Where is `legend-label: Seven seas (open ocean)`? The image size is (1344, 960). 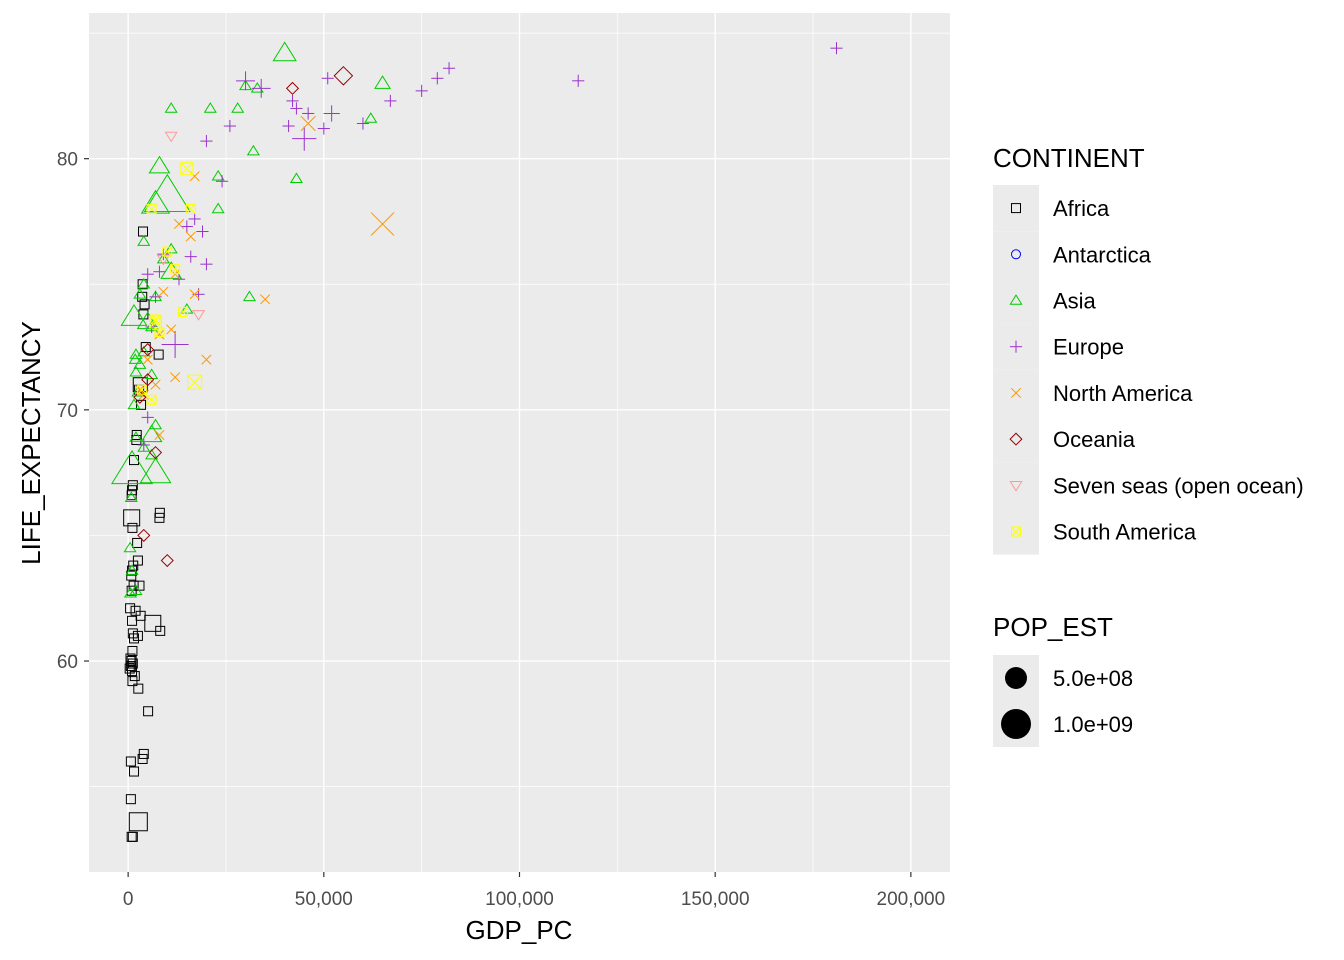 legend-label: Seven seas (open ocean) is located at coordinates (1178, 485).